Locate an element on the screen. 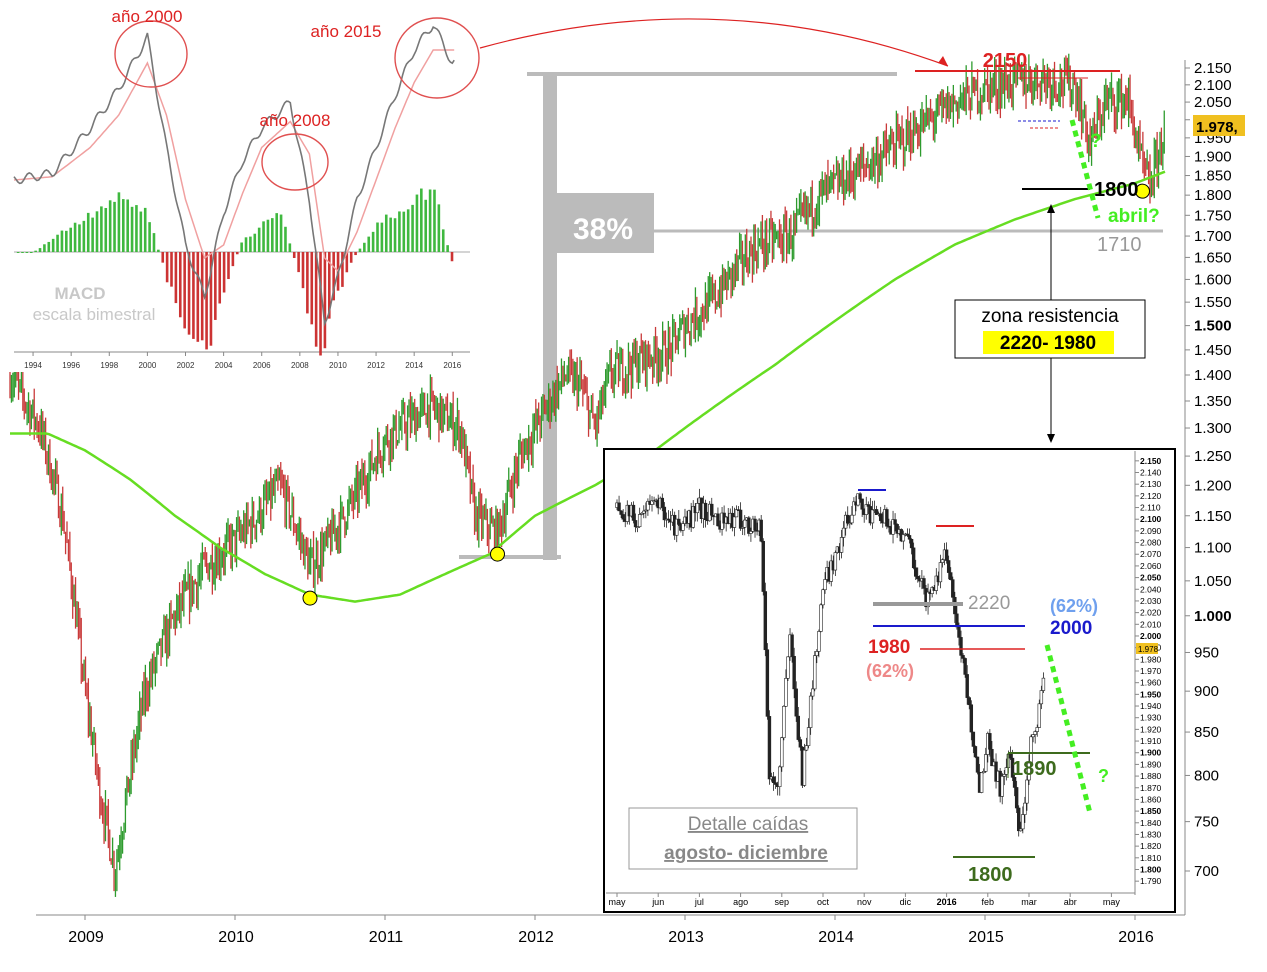  detail-x-tick-label: may is located at coordinates (617, 902).